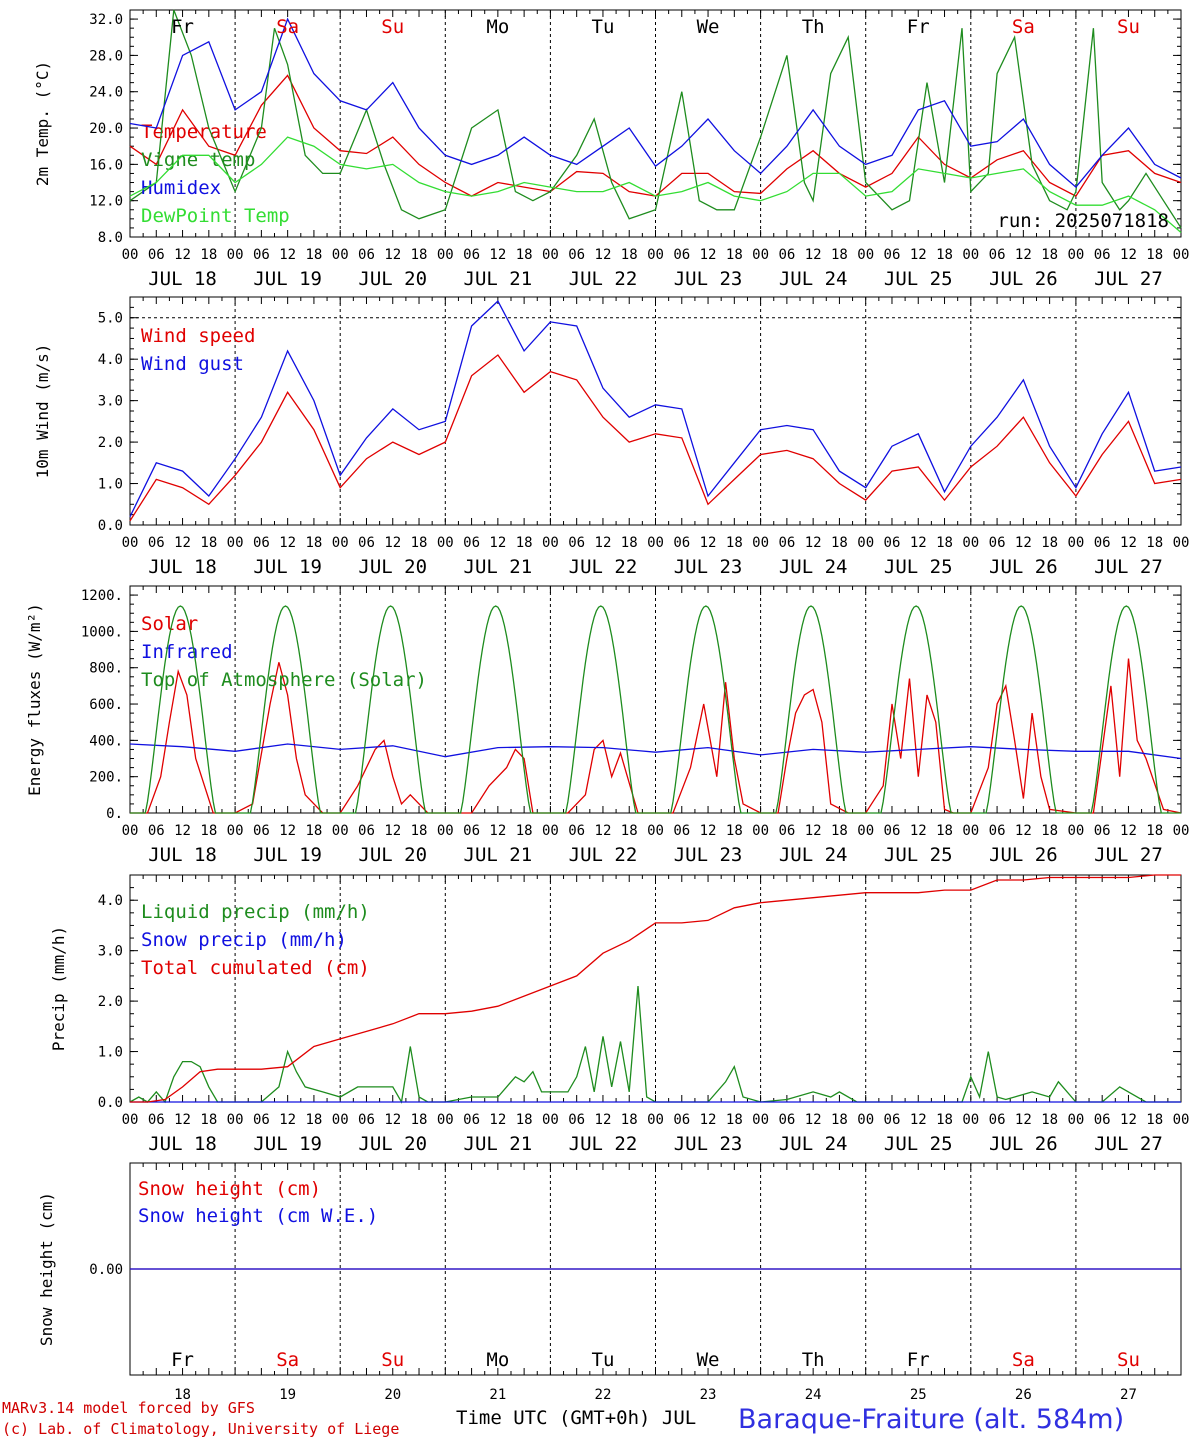 The width and height of the screenshot is (1194, 1440). I want to click on legend-entry: Wind gust, so click(192, 364).